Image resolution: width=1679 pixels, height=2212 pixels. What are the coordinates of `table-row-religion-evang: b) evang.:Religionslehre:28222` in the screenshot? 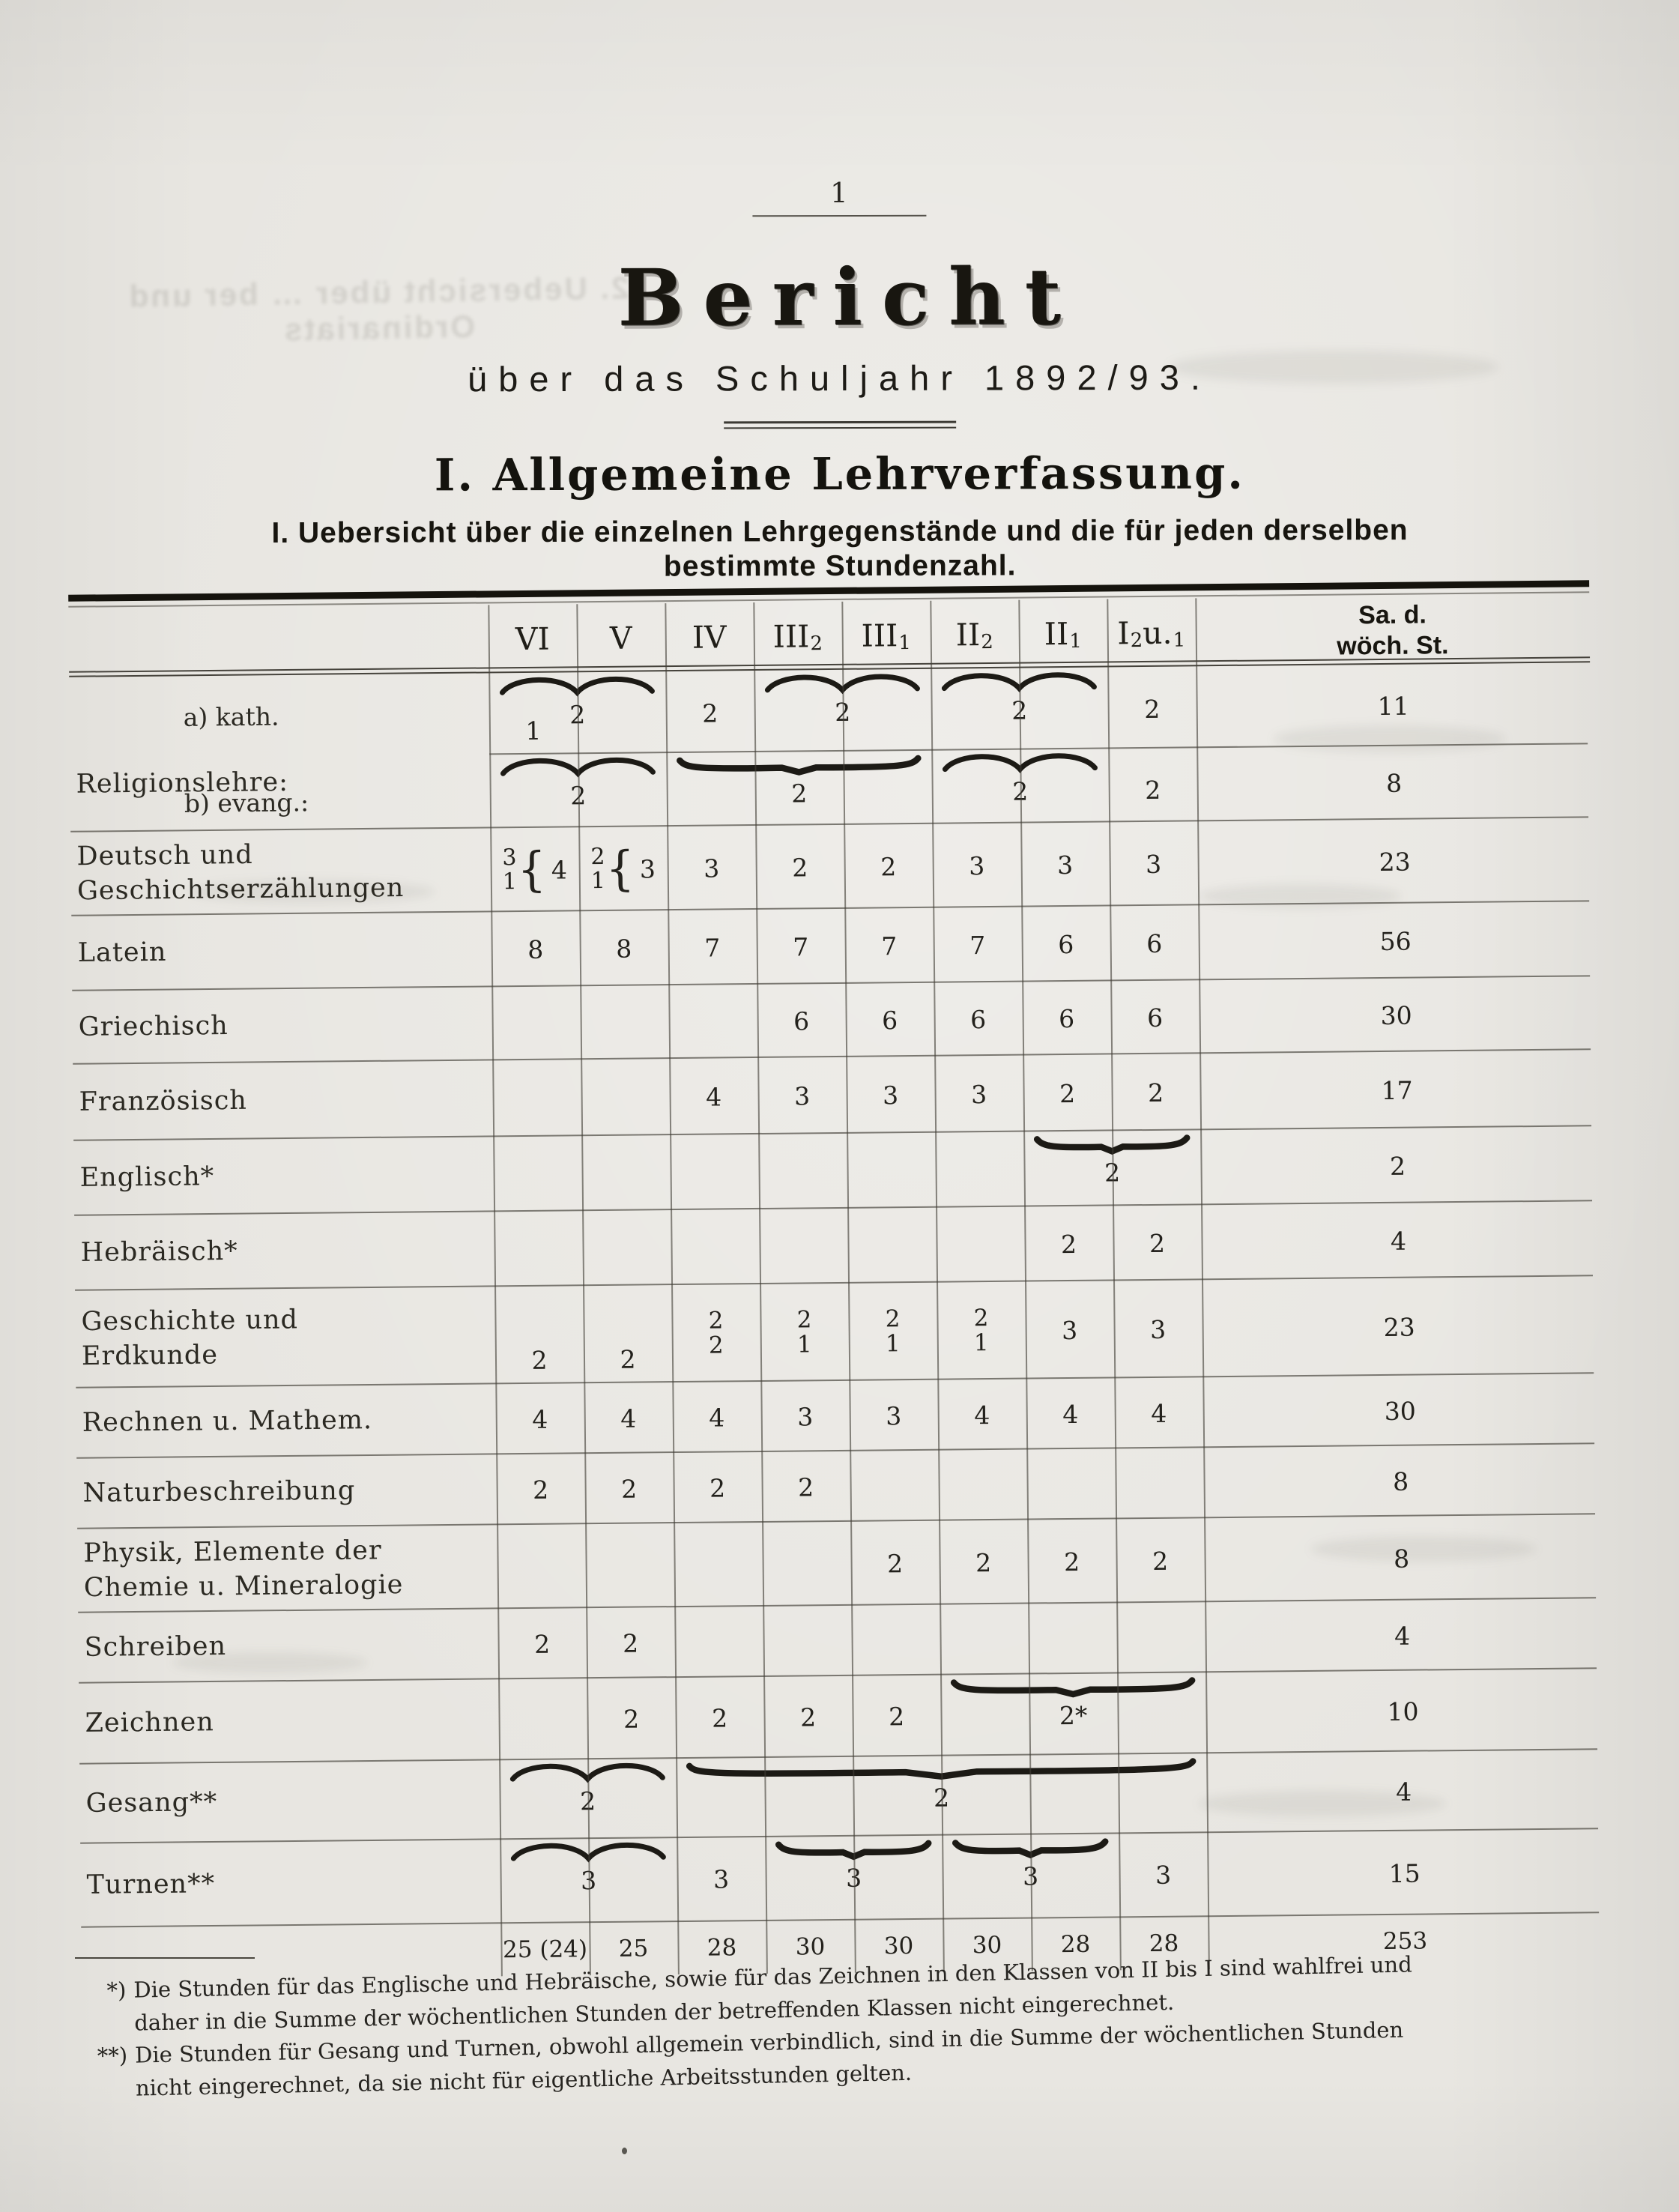 It's located at (830, 788).